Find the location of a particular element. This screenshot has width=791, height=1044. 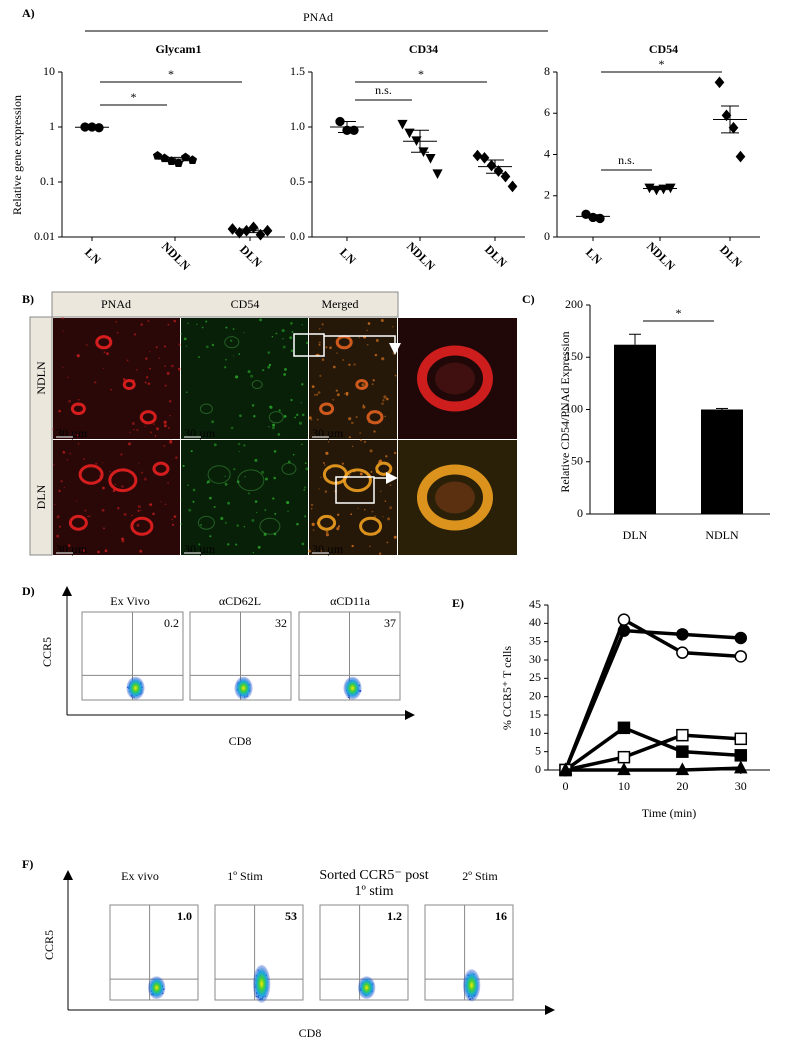

gate-percentage: 16 is located at coordinates (501, 916).